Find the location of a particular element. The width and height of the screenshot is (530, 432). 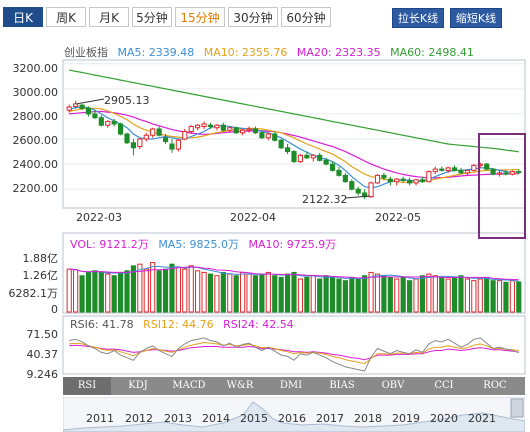

timeline-year: 2016 is located at coordinates (292, 418).